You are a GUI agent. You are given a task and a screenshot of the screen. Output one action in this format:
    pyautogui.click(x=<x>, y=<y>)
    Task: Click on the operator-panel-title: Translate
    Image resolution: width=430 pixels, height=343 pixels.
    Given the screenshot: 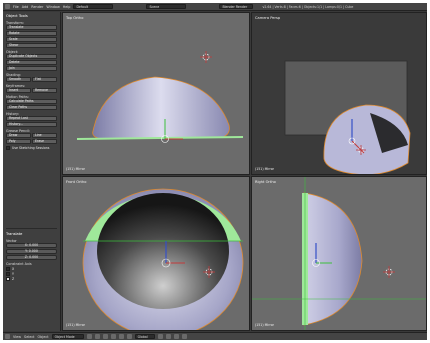 What is the action you would take?
    pyautogui.click(x=14, y=234)
    